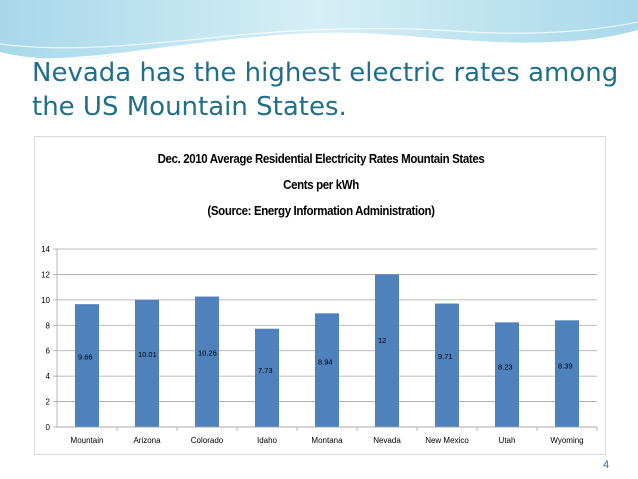 The width and height of the screenshot is (638, 479). I want to click on data-label: 9.66, so click(85, 356).